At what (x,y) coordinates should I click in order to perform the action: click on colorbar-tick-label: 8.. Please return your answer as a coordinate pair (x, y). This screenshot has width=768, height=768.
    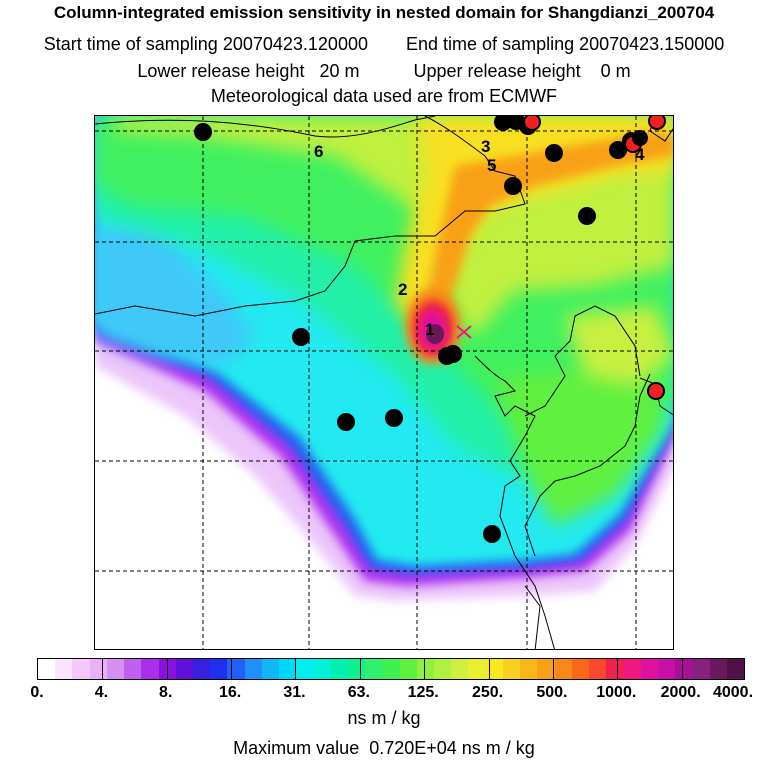
    Looking at the image, I should click on (166, 692).